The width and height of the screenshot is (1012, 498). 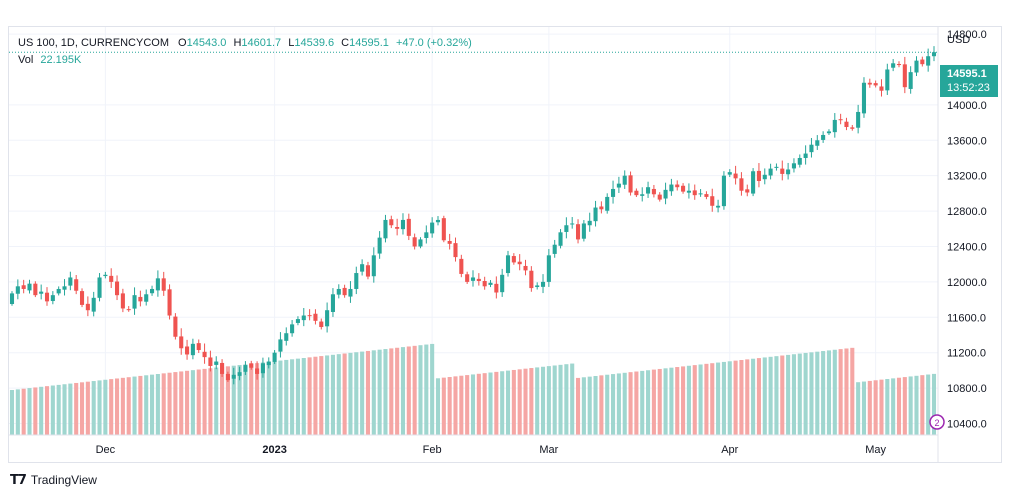 What do you see at coordinates (967, 283) in the screenshot?
I see `y-tick-label: 12000.0` at bounding box center [967, 283].